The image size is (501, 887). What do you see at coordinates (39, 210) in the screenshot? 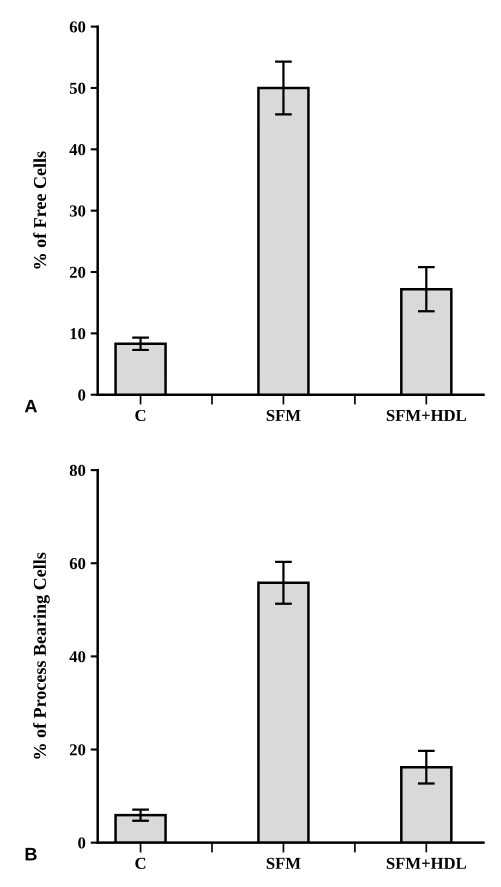
I see `y-axis-title: % of Free Cells` at bounding box center [39, 210].